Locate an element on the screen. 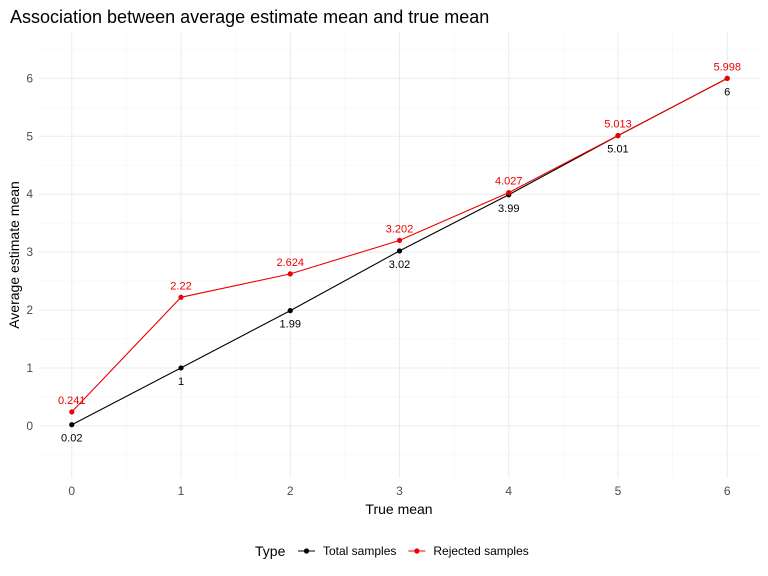 The width and height of the screenshot is (768, 576). y-tick-label: 3 is located at coordinates (29, 252).